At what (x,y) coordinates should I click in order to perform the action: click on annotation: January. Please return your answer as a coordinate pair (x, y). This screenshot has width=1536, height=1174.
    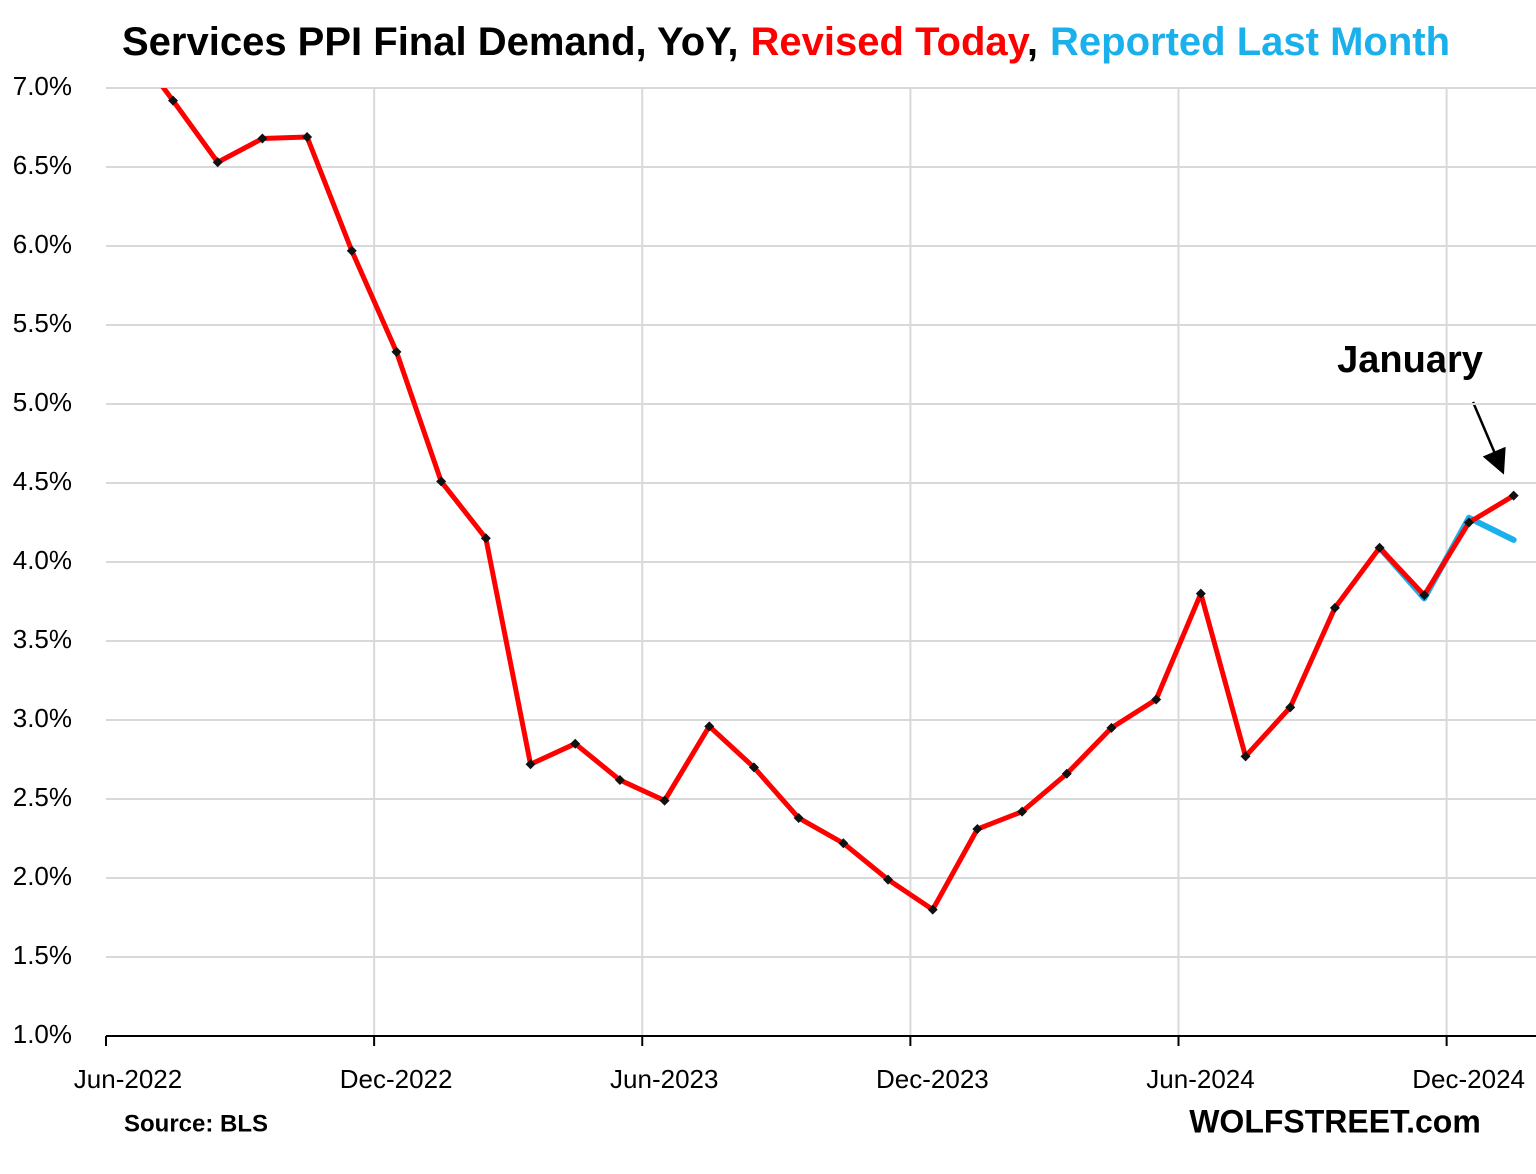
    Looking at the image, I should click on (1410, 360).